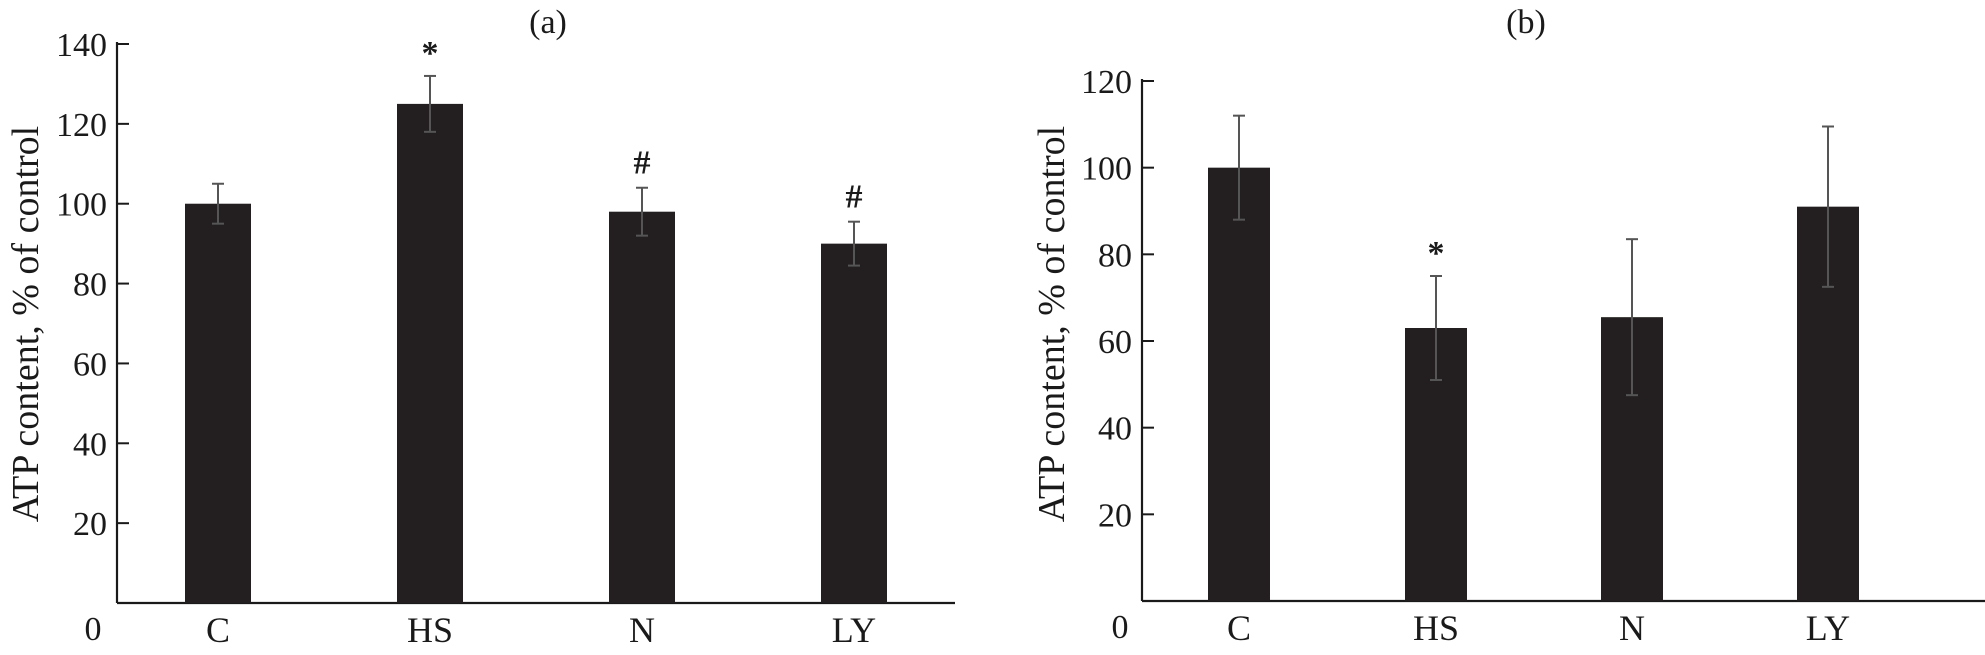 The width and height of the screenshot is (1985, 655). What do you see at coordinates (81, 45) in the screenshot?
I see `y-tick-label: 140` at bounding box center [81, 45].